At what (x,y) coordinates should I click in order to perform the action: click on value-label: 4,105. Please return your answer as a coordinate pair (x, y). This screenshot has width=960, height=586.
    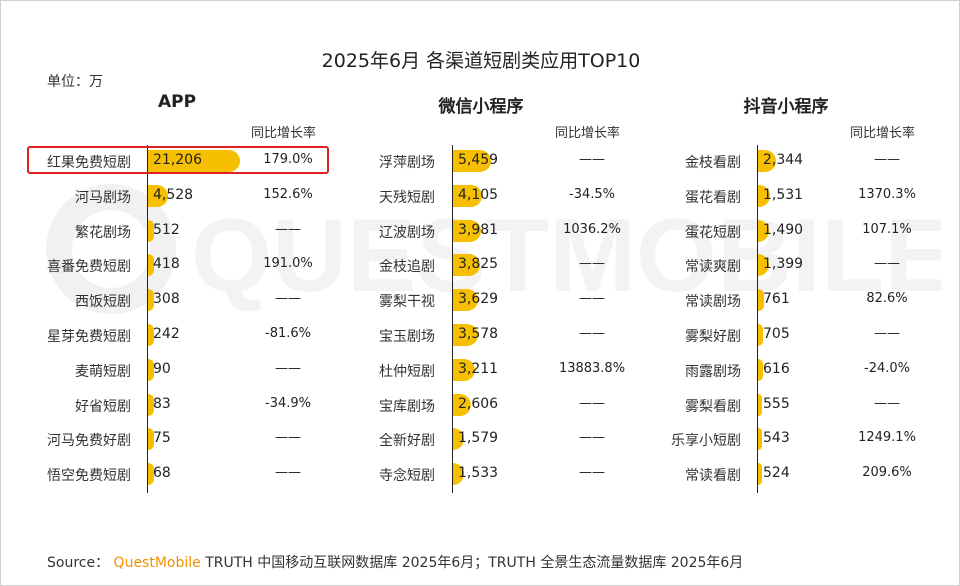
    Looking at the image, I should click on (478, 194).